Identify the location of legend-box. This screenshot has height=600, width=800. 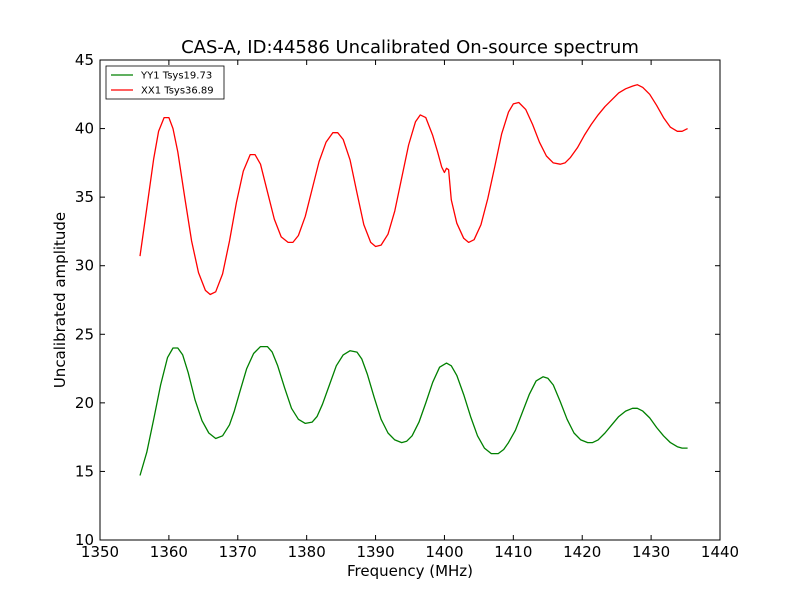
(165, 82).